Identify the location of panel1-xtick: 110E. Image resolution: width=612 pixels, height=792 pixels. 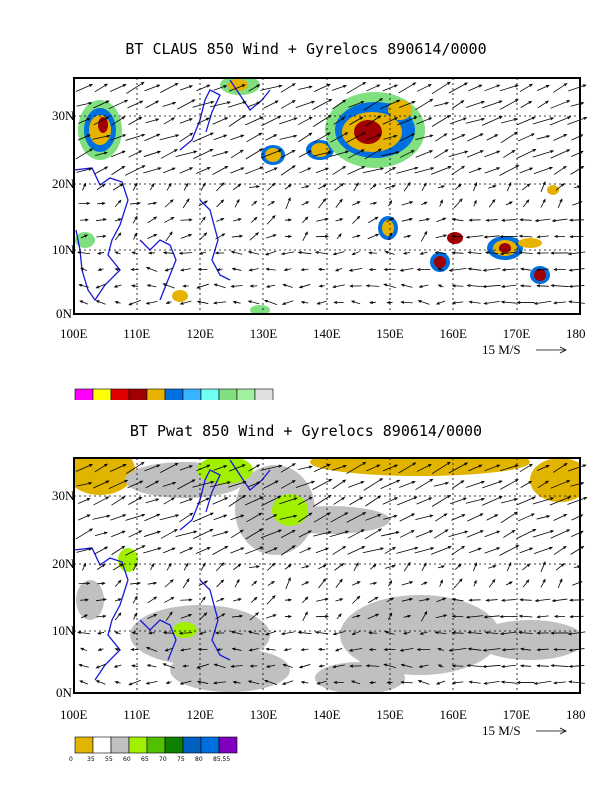
(136, 333).